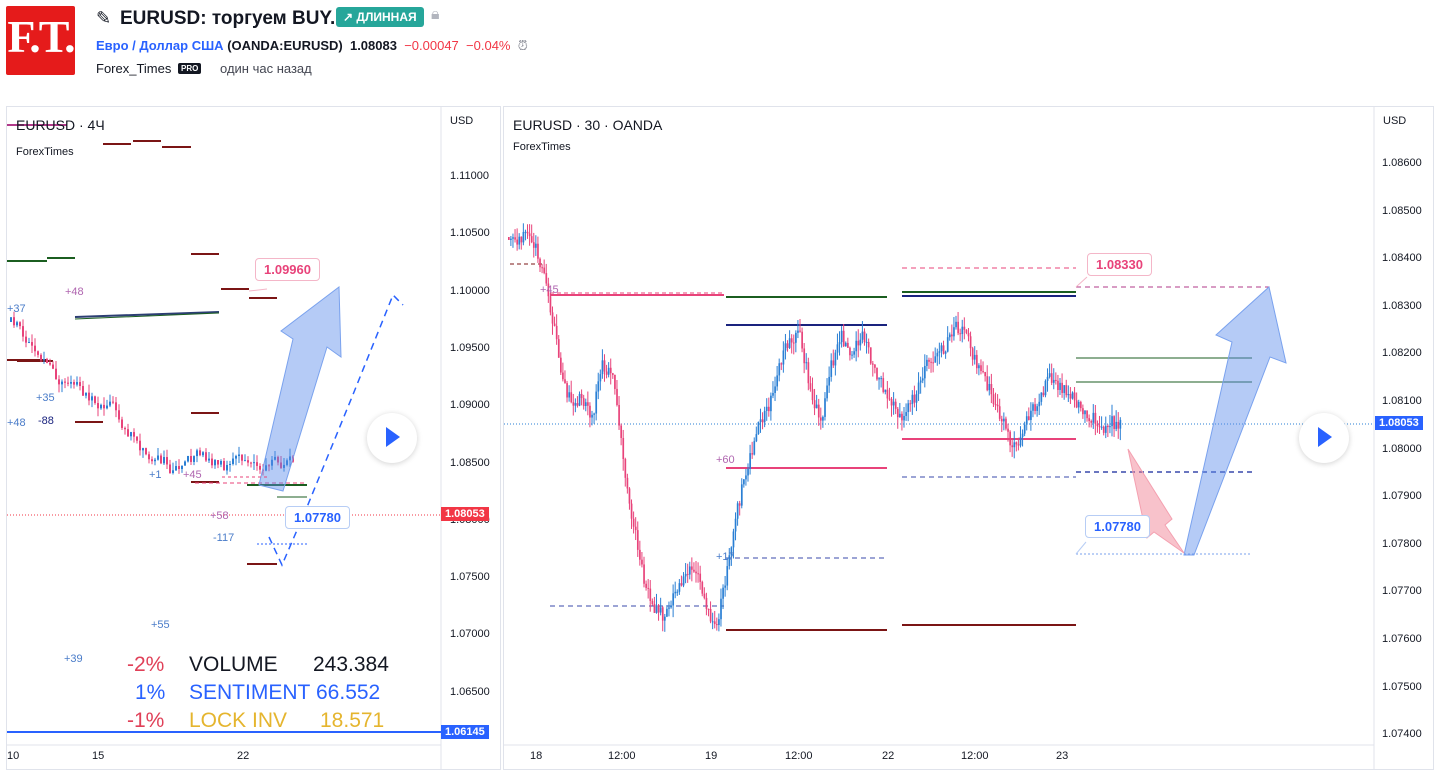  What do you see at coordinates (462, 121) in the screenshot?
I see `left-axis-unit: USD` at bounding box center [462, 121].